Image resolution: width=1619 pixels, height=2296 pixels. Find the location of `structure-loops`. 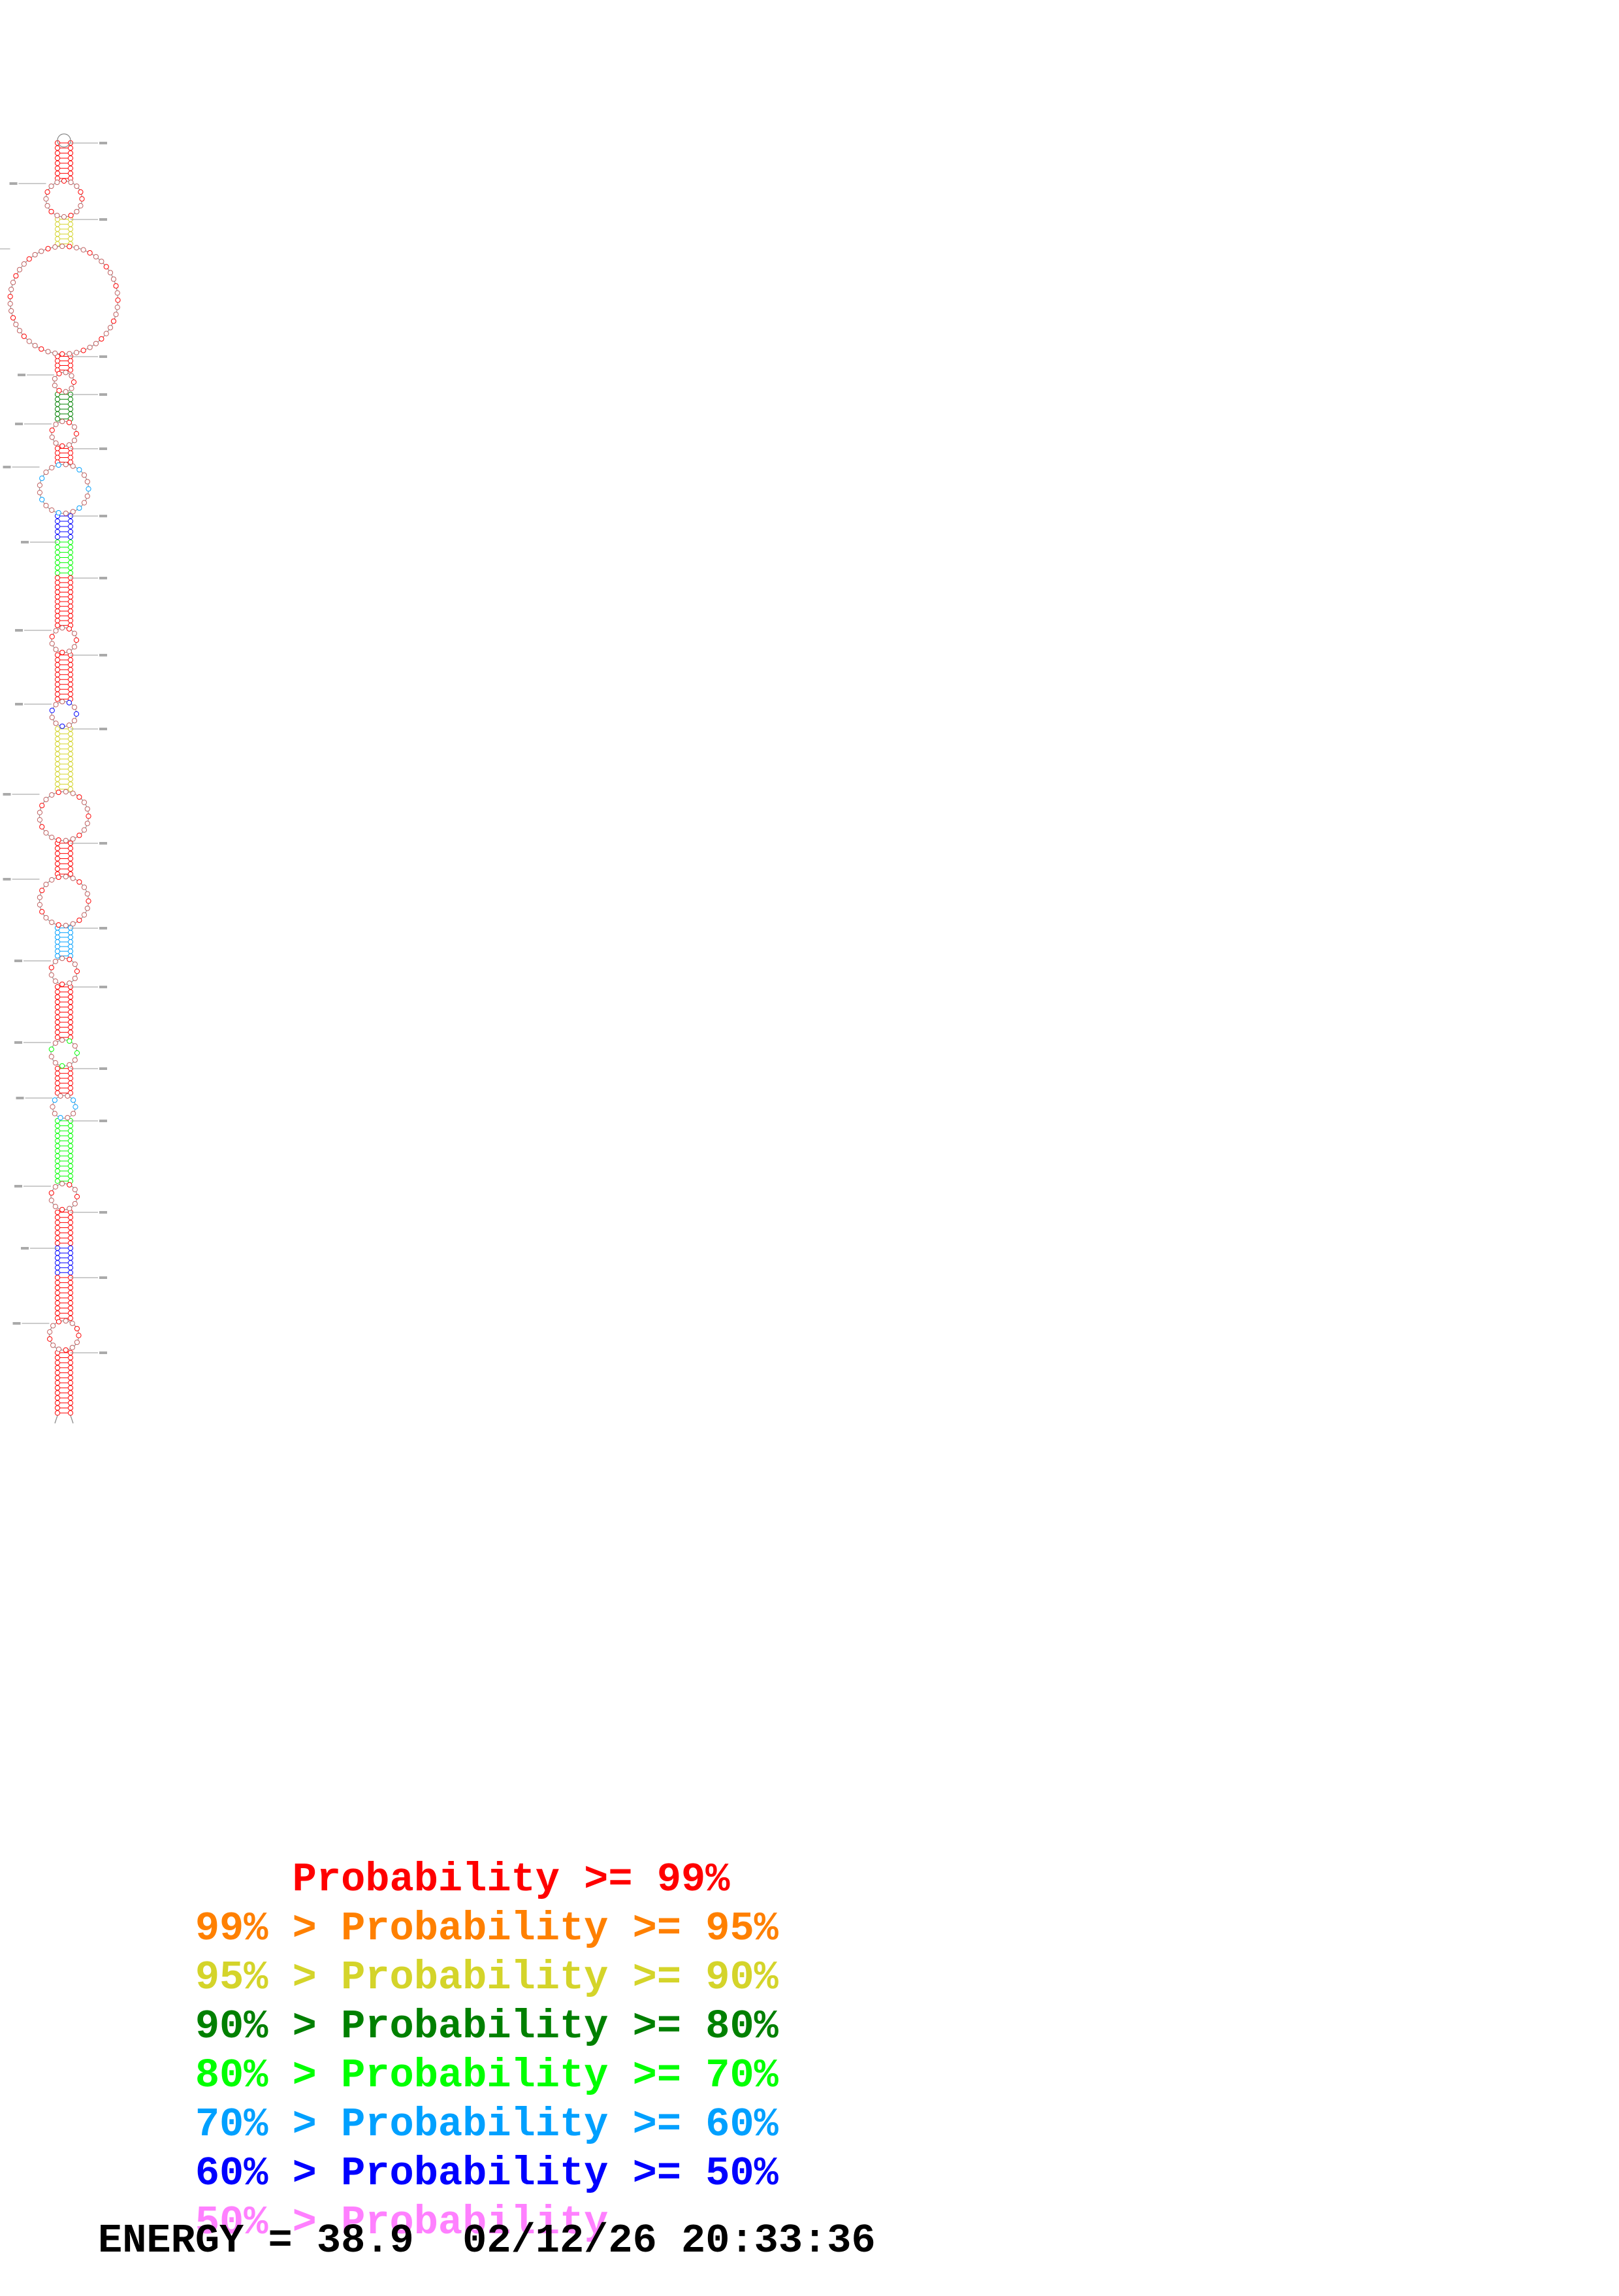

structure-loops is located at coordinates (64, 743).